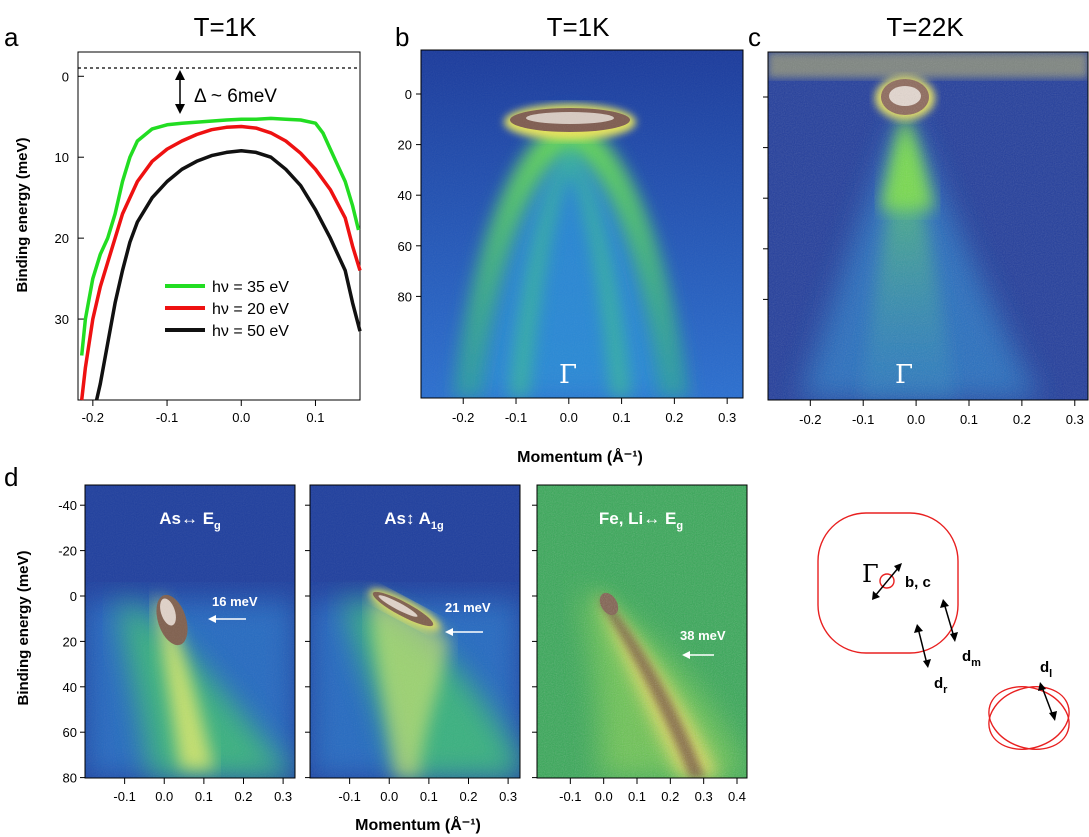 This screenshot has width=1089, height=837. What do you see at coordinates (250, 287) in the screenshot?
I see `legend-label-1: hν = 35 eV` at bounding box center [250, 287].